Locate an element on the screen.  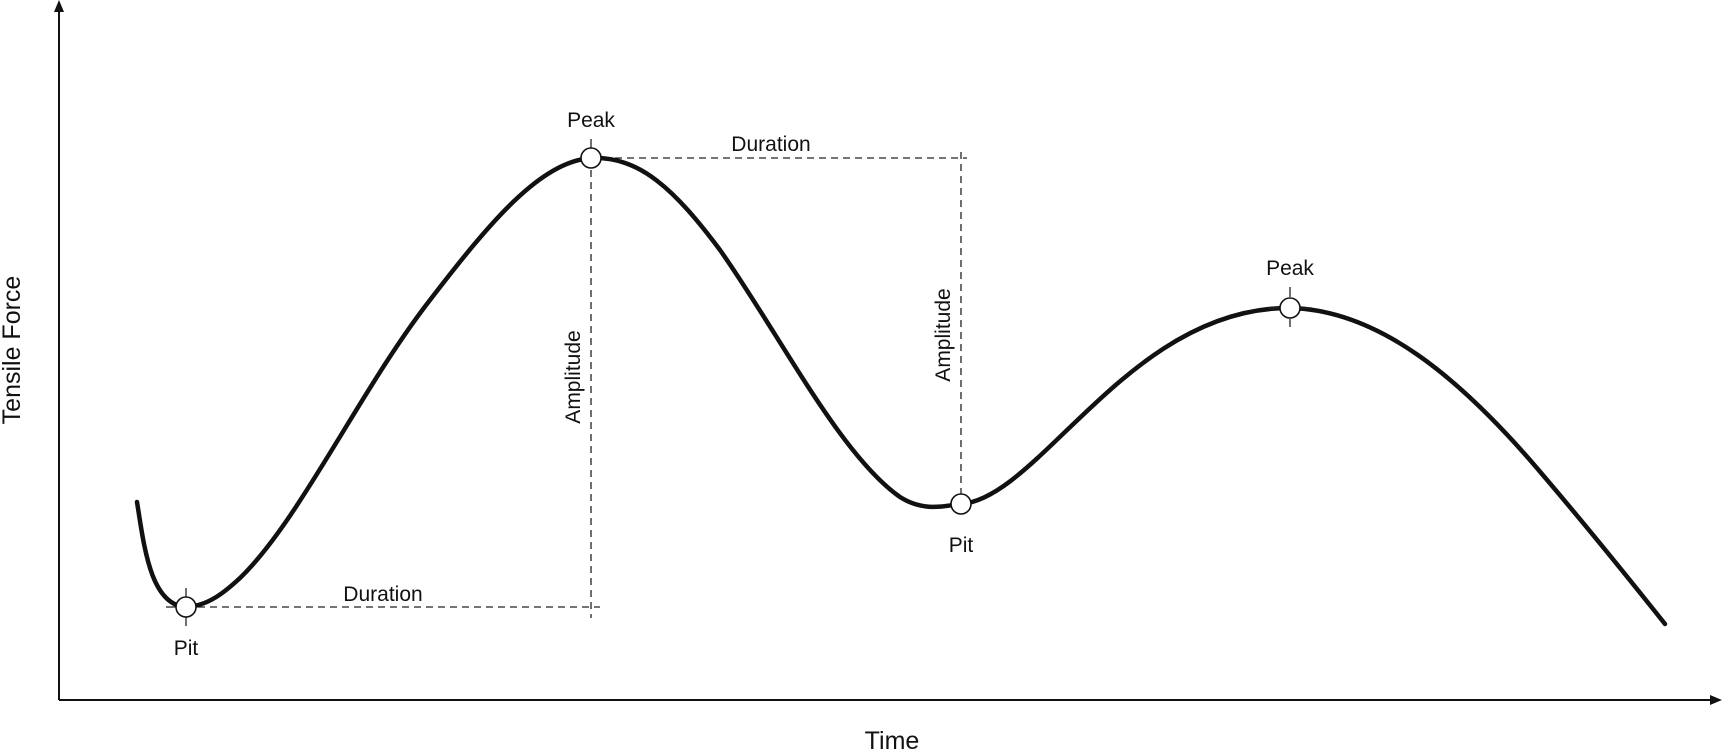
y-axis-arrow-icon is located at coordinates (59, 6).